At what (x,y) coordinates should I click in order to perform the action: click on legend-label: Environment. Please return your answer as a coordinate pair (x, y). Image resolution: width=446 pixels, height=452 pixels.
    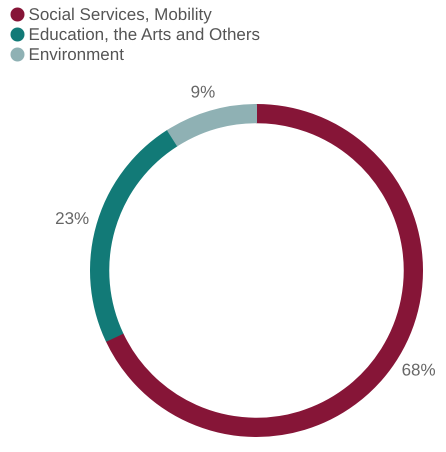
    Looking at the image, I should click on (76, 54).